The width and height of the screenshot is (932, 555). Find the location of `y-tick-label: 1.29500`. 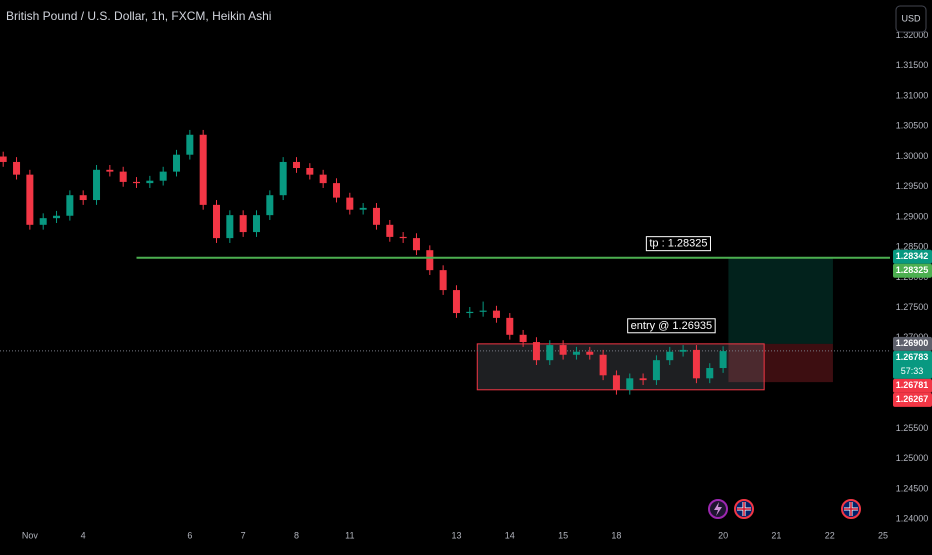

y-tick-label: 1.29500 is located at coordinates (912, 186).